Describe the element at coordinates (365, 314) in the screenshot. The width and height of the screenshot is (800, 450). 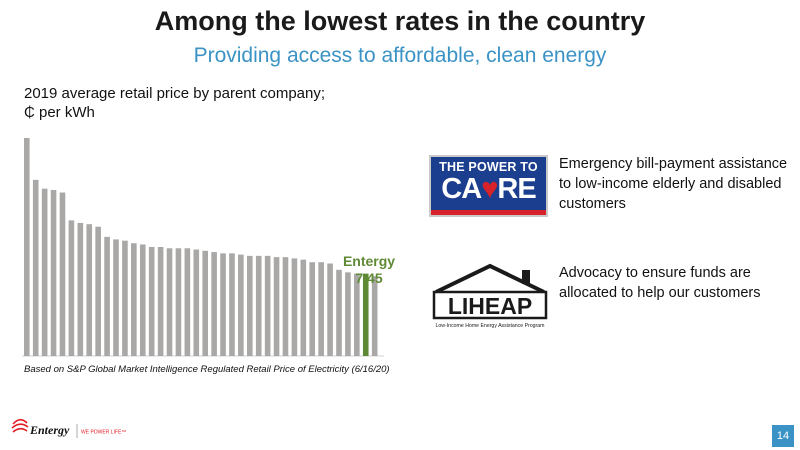
I see `bar-entergy` at that location.